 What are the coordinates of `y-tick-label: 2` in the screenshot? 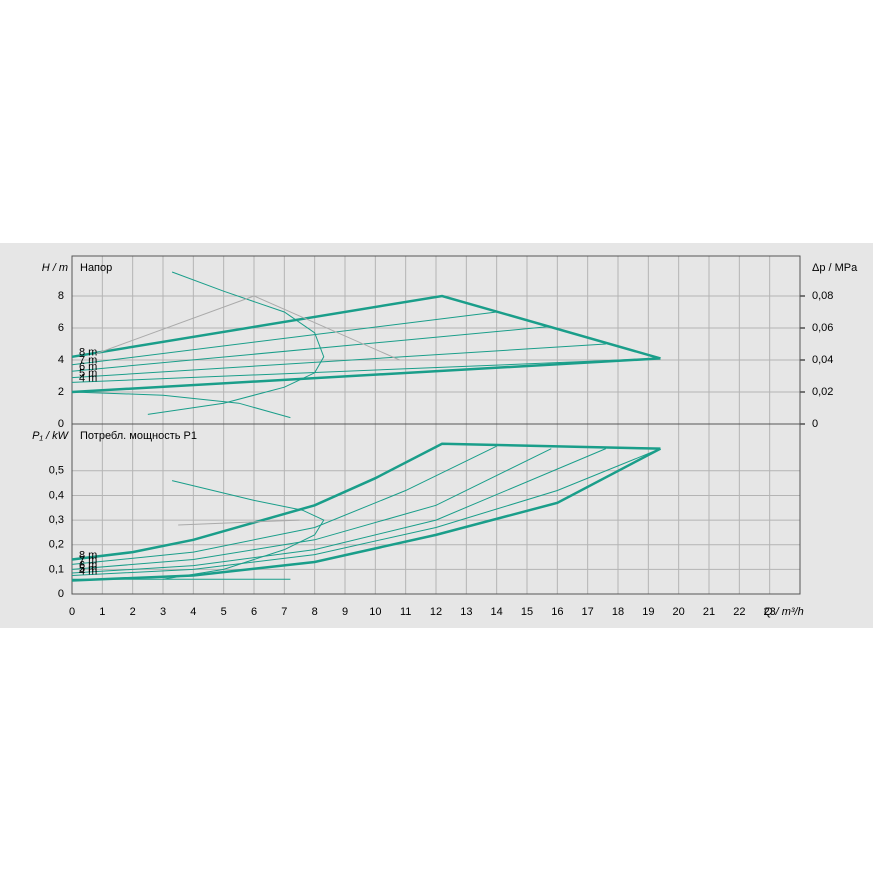 It's located at (61, 392).